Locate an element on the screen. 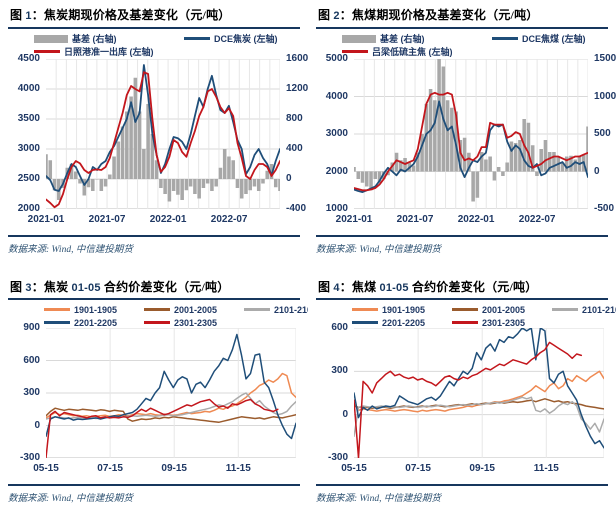 This screenshot has width=616, height=513. legend-label: 日照港准一出库 (左轴) is located at coordinates (109, 52).